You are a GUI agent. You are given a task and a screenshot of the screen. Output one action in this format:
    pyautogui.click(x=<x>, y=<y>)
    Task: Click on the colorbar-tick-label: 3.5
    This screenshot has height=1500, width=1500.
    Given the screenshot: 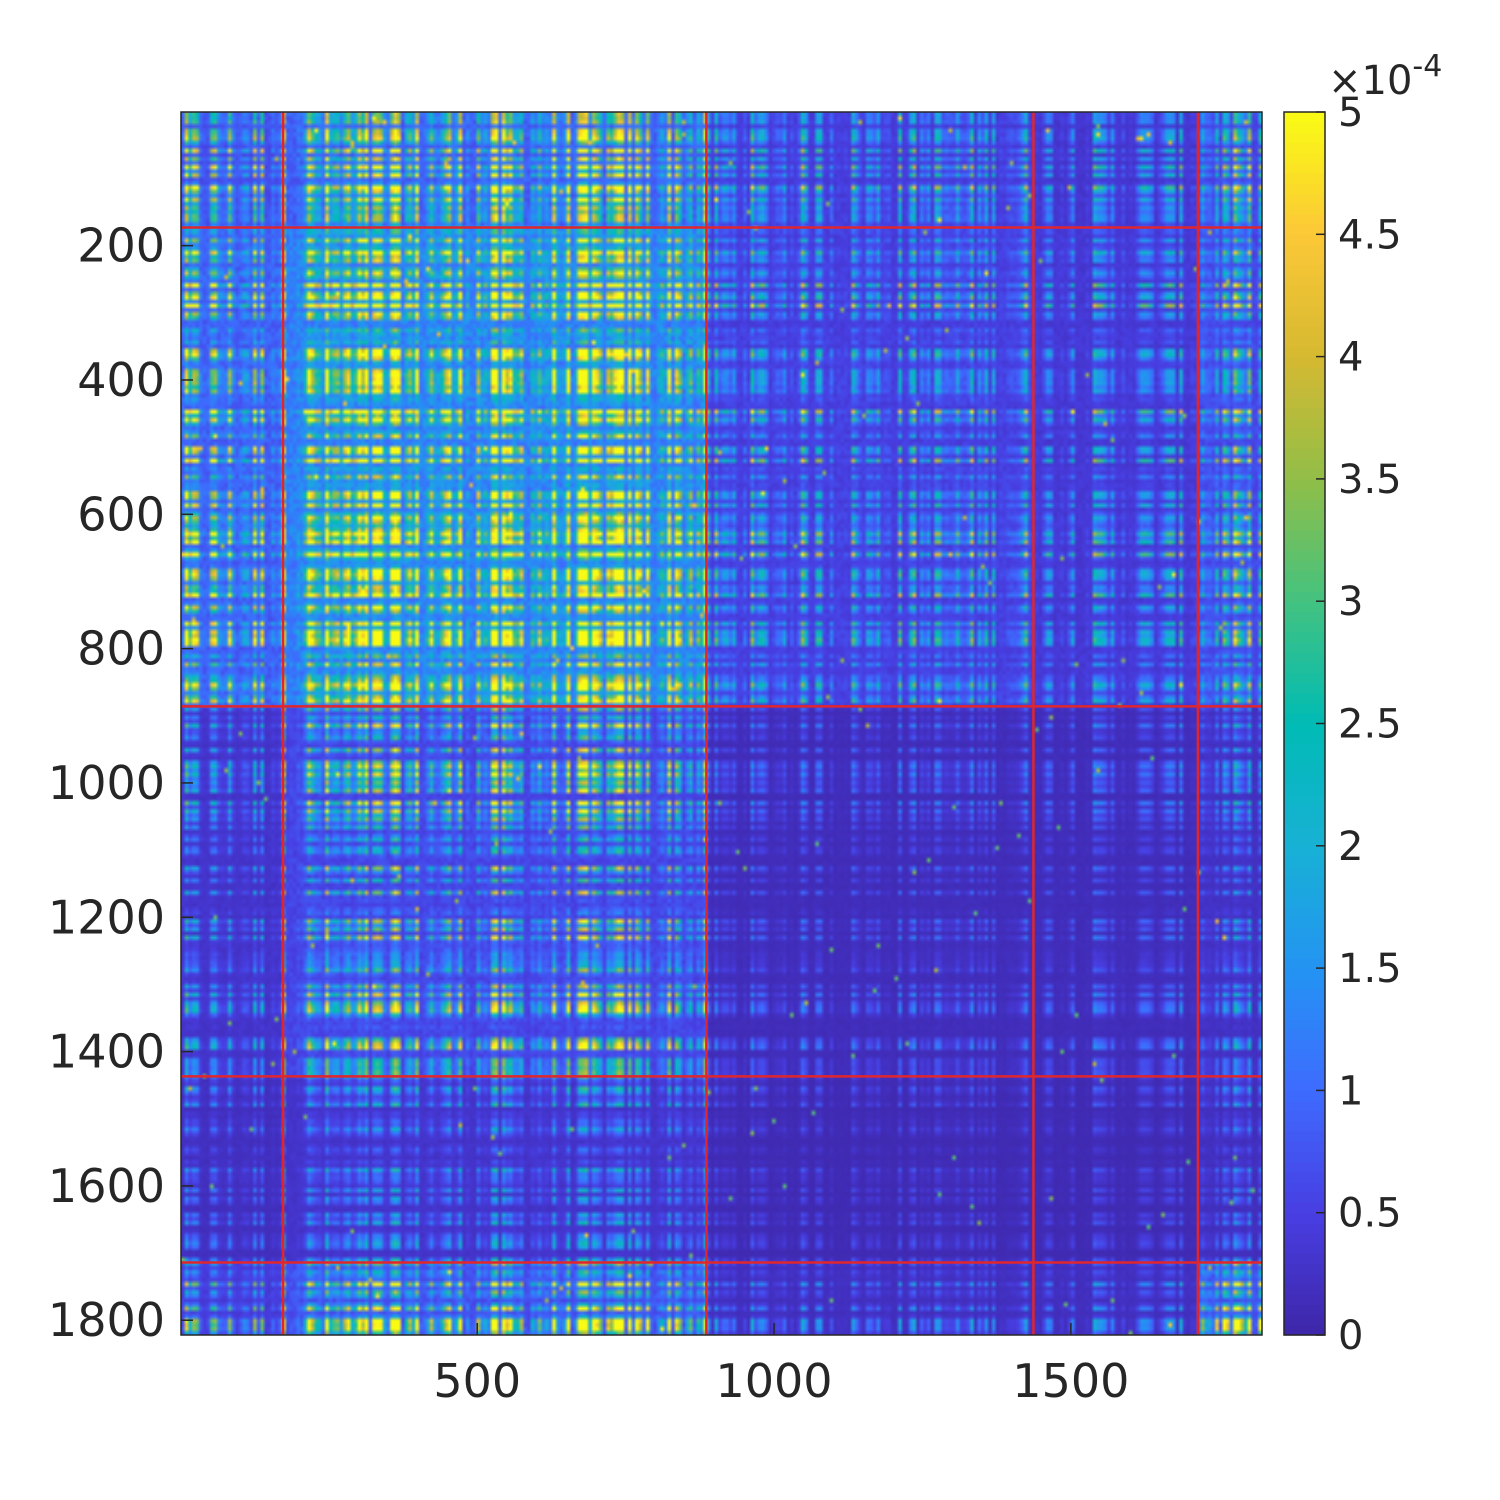 What is the action you would take?
    pyautogui.click(x=1370, y=480)
    